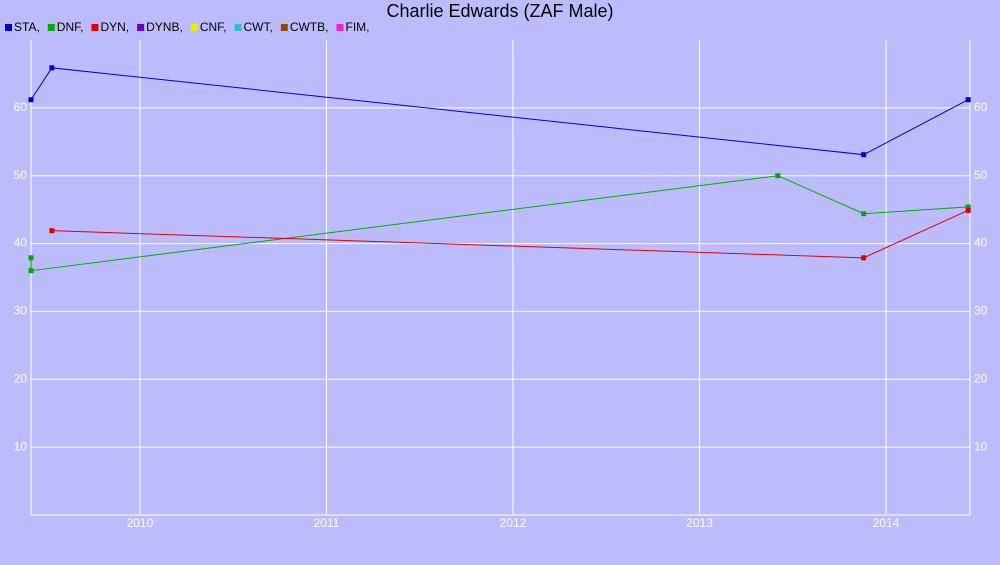  I want to click on x-tick-label: 2013, so click(699, 523).